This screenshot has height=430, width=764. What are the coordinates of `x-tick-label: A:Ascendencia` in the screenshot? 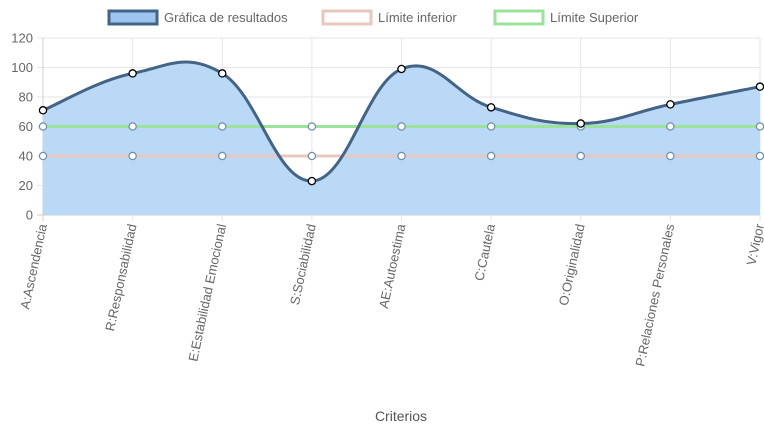 It's located at (33, 266).